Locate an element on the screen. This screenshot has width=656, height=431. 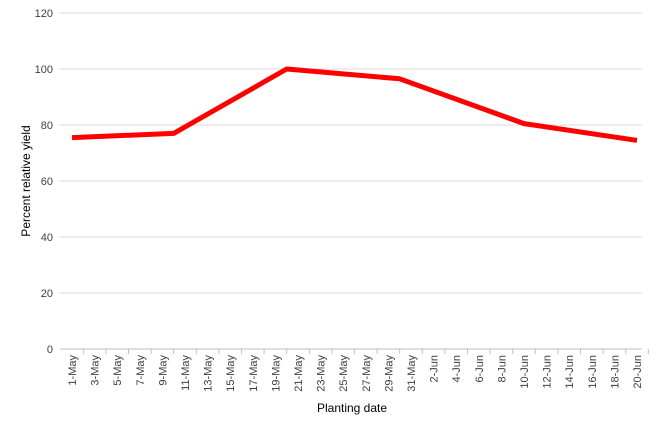
x-tick-label: 4-Jun is located at coordinates (457, 369).